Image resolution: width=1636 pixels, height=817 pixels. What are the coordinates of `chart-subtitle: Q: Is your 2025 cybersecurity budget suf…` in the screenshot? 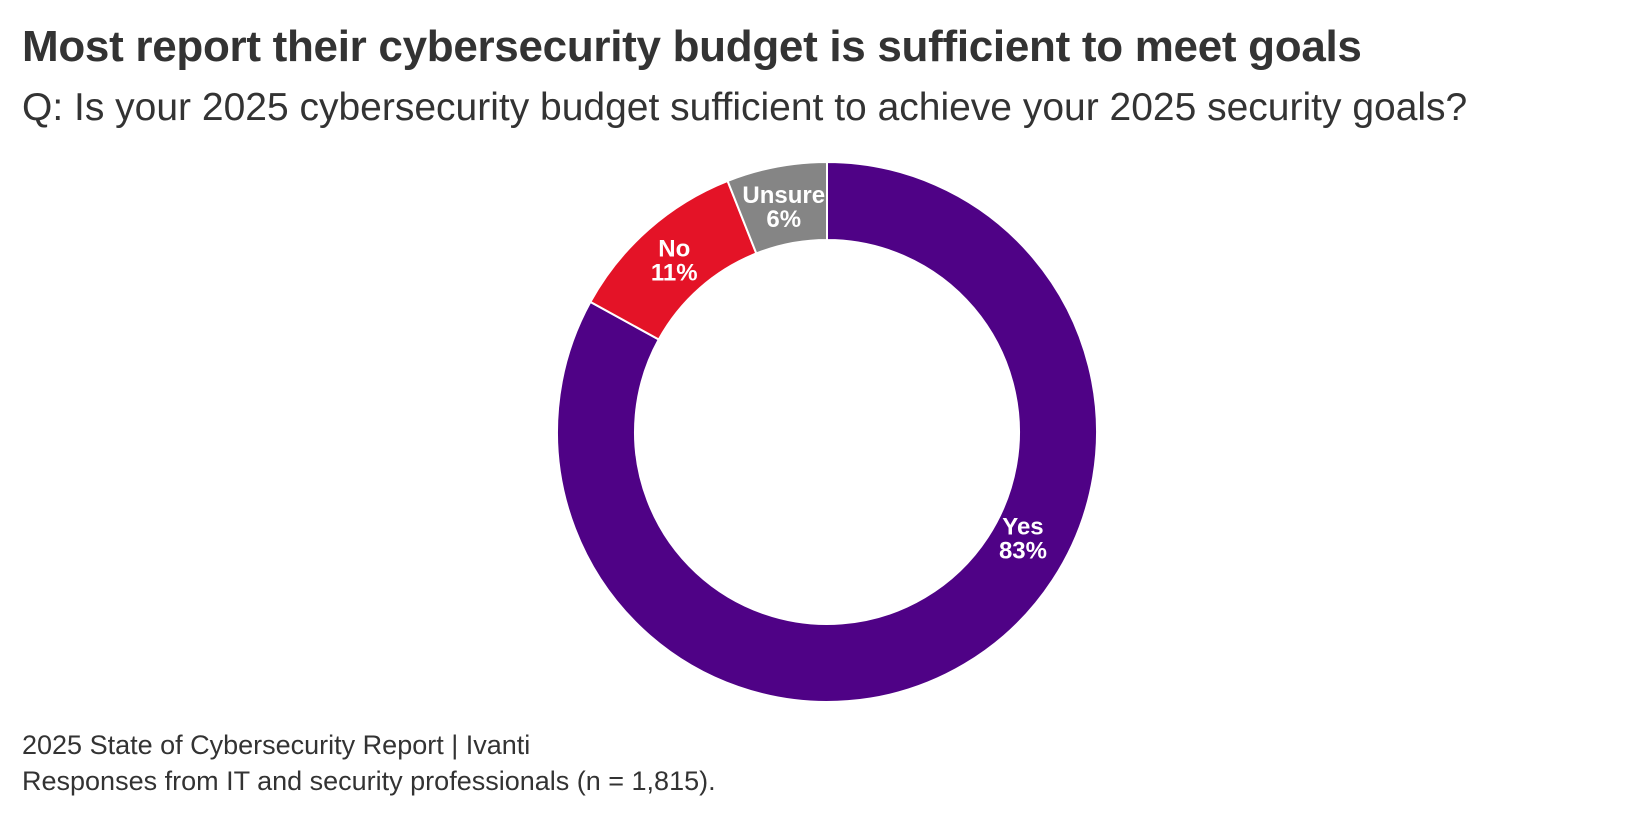 It's located at (745, 107).